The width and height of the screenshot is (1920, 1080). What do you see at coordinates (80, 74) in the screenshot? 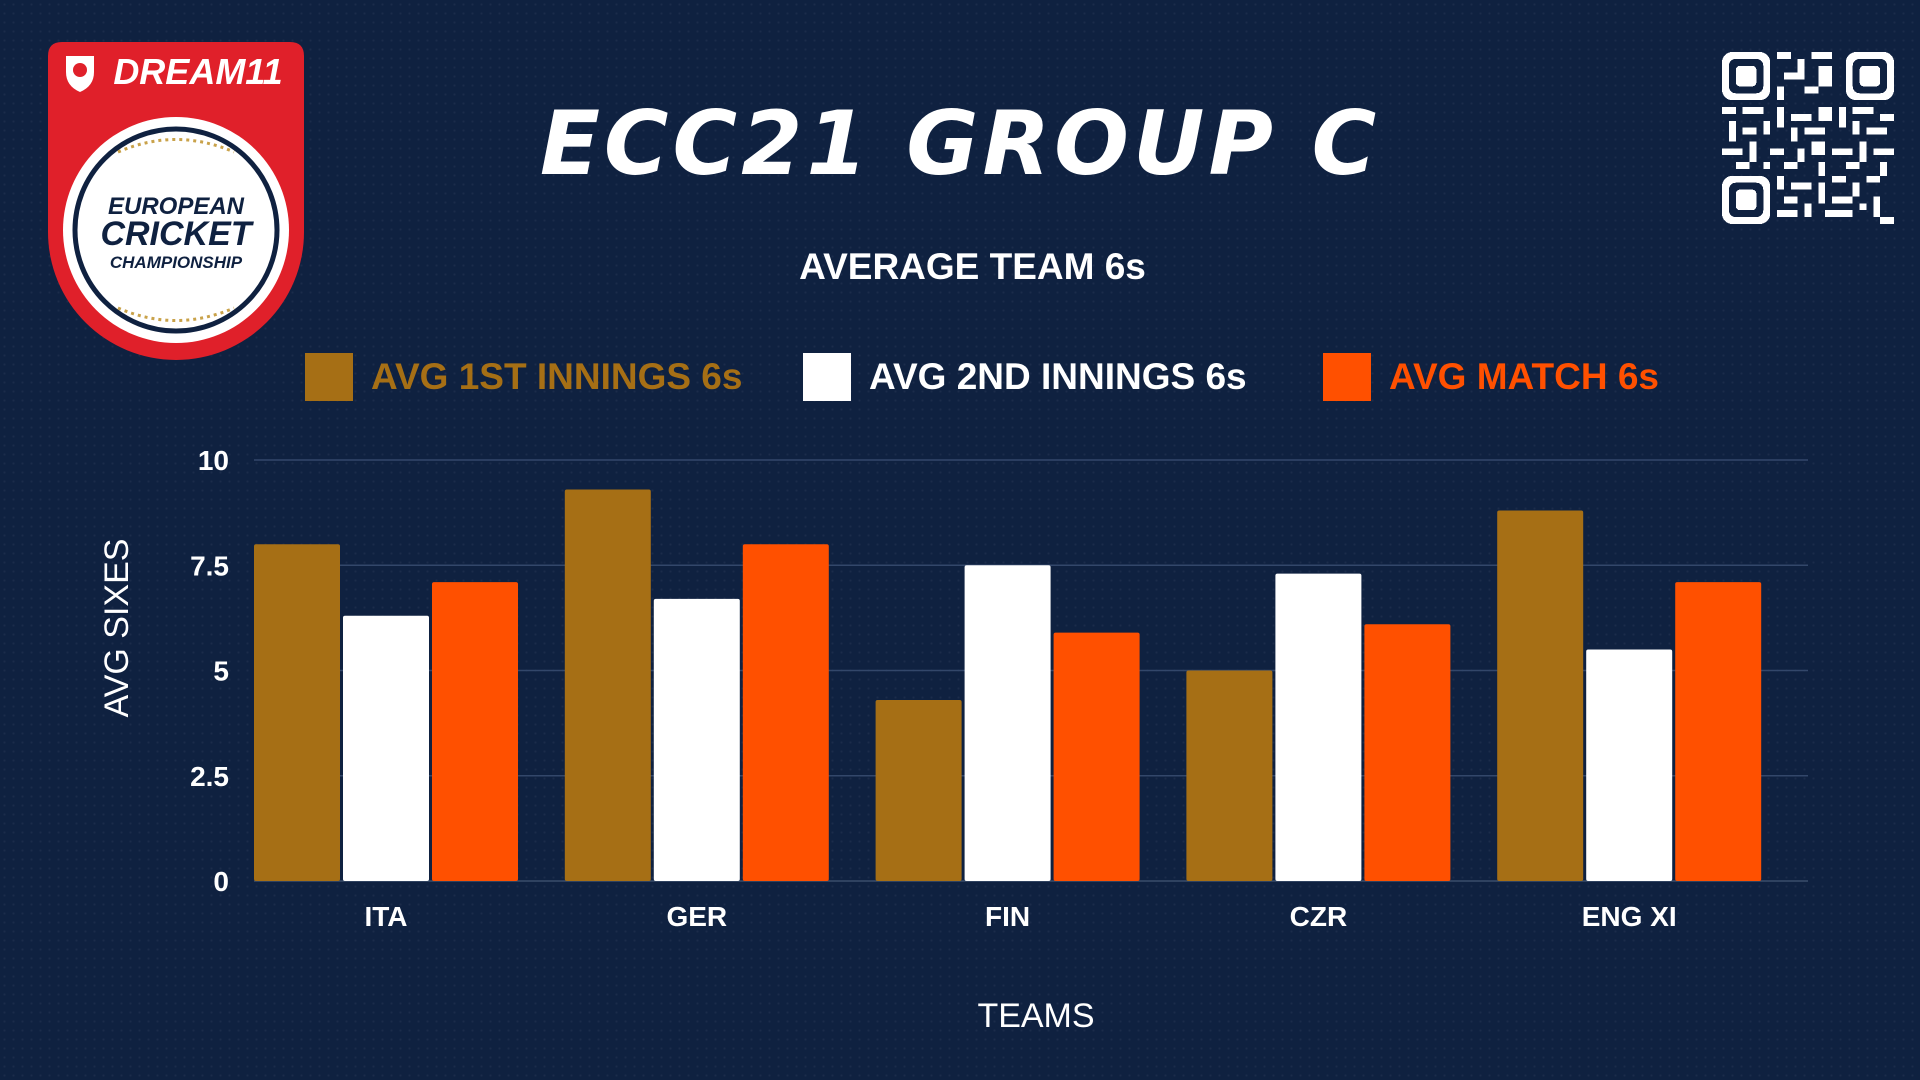
I see `dream11-shield-icon` at bounding box center [80, 74].